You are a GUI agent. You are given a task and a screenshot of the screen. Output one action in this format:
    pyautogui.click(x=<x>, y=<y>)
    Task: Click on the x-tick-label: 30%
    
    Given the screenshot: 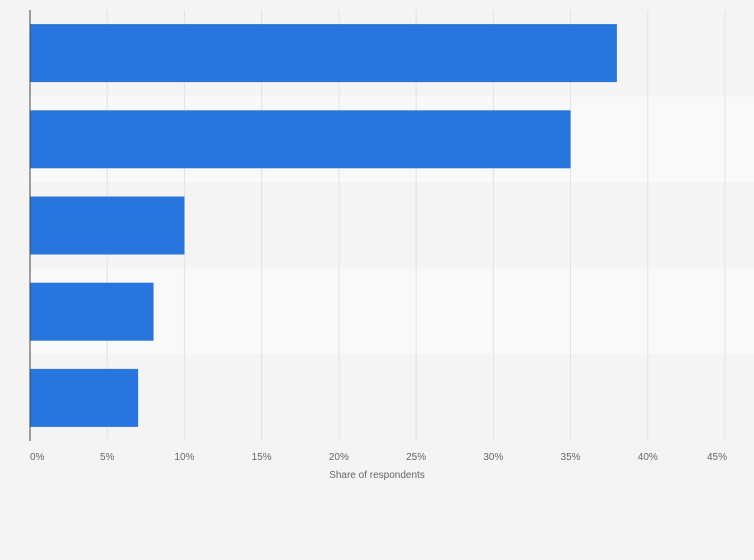 What is the action you would take?
    pyautogui.click(x=493, y=457)
    